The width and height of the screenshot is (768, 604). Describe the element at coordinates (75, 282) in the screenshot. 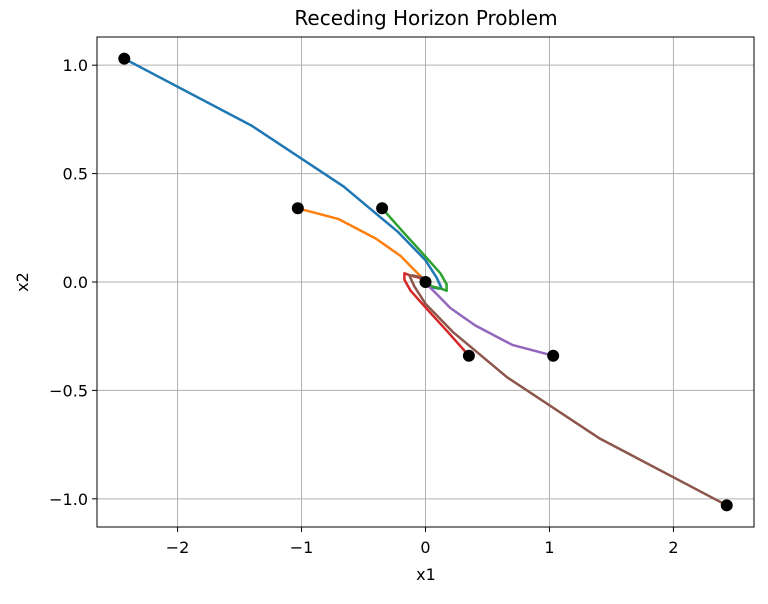

I see `y-tick-label: 0.0` at that location.